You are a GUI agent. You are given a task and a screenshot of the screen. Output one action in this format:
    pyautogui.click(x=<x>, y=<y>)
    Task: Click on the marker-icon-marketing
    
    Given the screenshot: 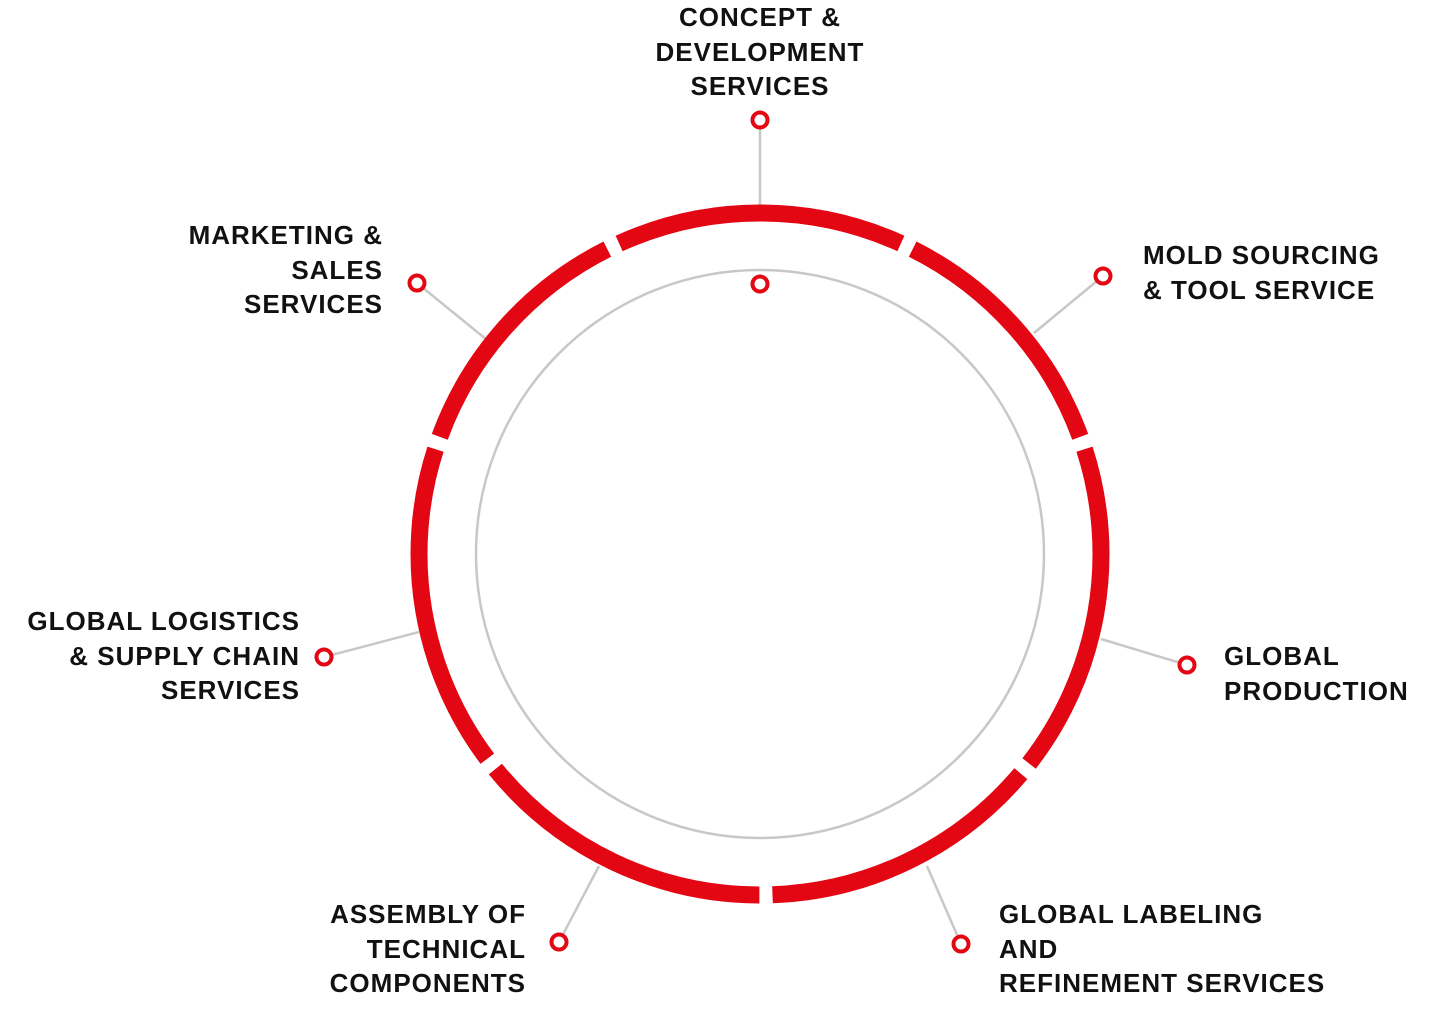 What is the action you would take?
    pyautogui.click(x=417, y=283)
    